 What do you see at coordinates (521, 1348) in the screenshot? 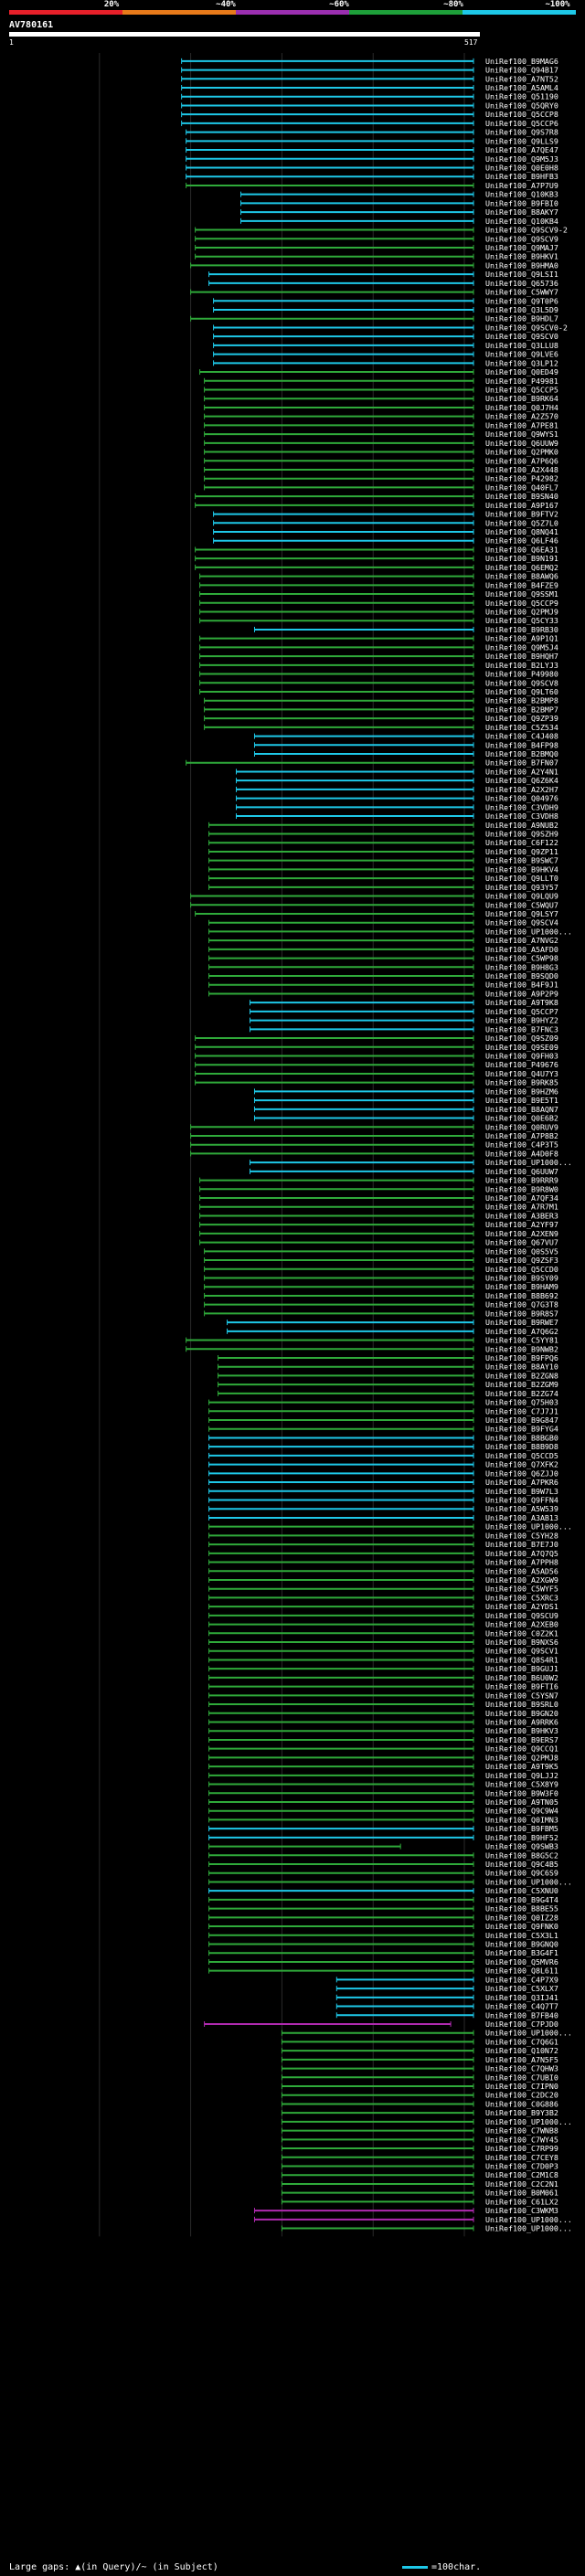
I see `hit-label: UniRef100_B9NWB2` at bounding box center [521, 1348].